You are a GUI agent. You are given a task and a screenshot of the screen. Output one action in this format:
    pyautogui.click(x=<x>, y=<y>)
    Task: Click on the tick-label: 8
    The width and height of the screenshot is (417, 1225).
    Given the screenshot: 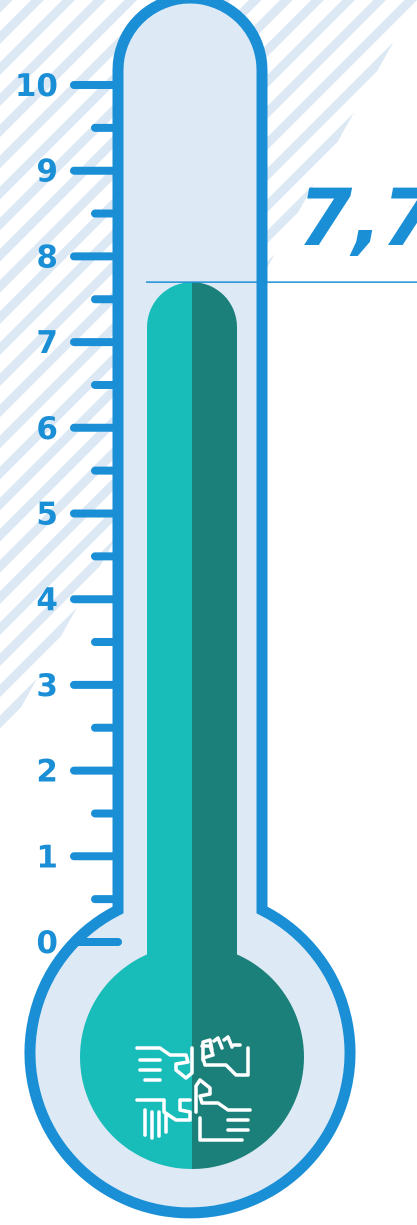 What is the action you would take?
    pyautogui.click(x=47, y=257)
    